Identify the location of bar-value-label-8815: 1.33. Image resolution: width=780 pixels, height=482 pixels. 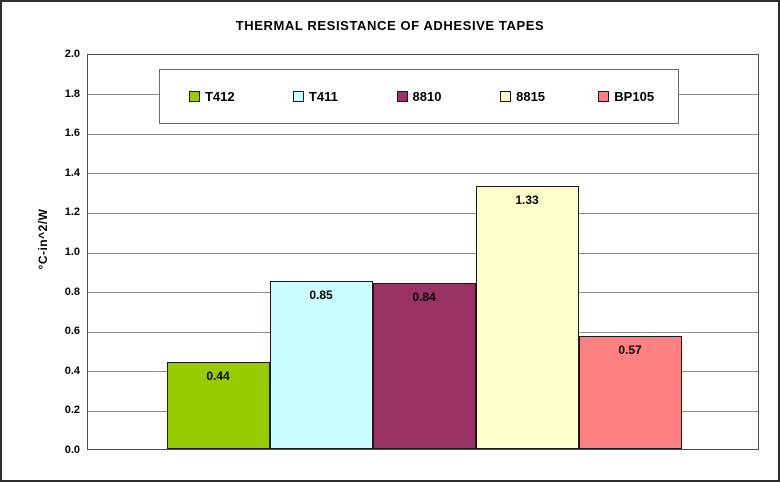
(527, 200).